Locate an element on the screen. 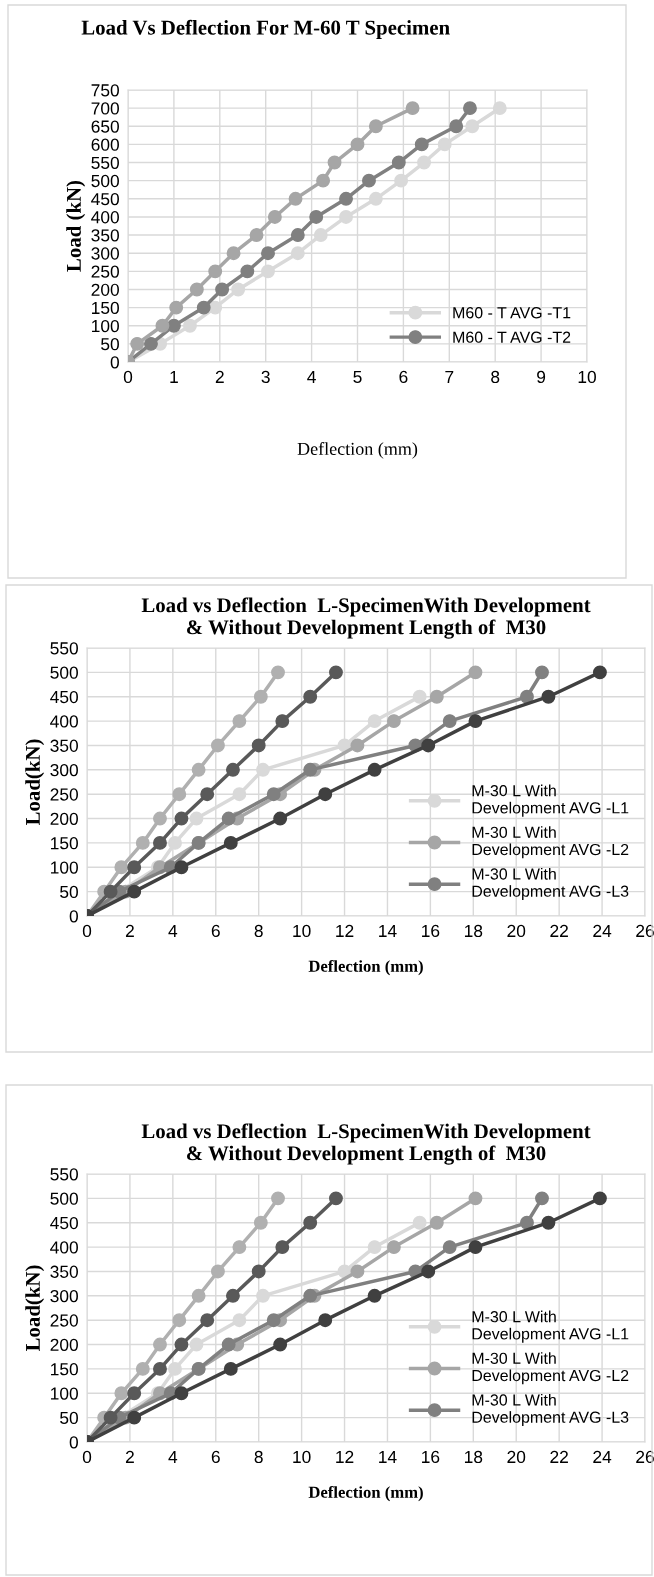 This screenshot has width=654, height=1577. x-tick-label: 9 is located at coordinates (541, 377).